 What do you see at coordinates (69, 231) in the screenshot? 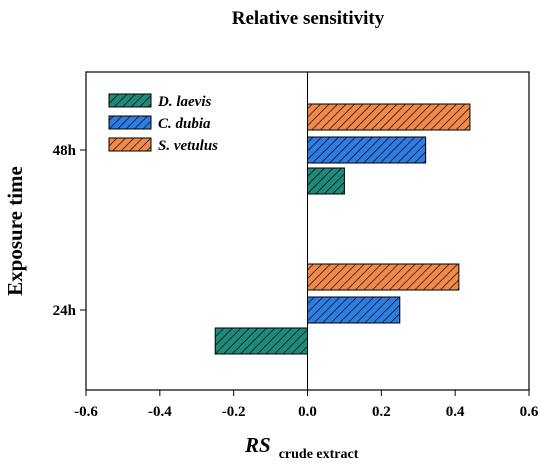
I see `y-axis-ticks: 24h 48h` at bounding box center [69, 231].